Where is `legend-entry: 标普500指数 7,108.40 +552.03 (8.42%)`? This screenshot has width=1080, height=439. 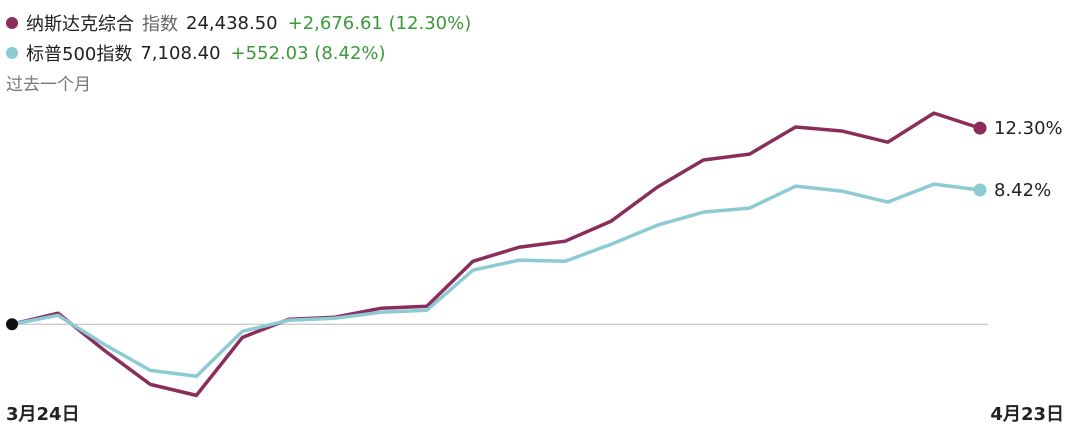 legend-entry: 标普500指数 7,108.40 +552.03 (8.42%) is located at coordinates (235, 53).